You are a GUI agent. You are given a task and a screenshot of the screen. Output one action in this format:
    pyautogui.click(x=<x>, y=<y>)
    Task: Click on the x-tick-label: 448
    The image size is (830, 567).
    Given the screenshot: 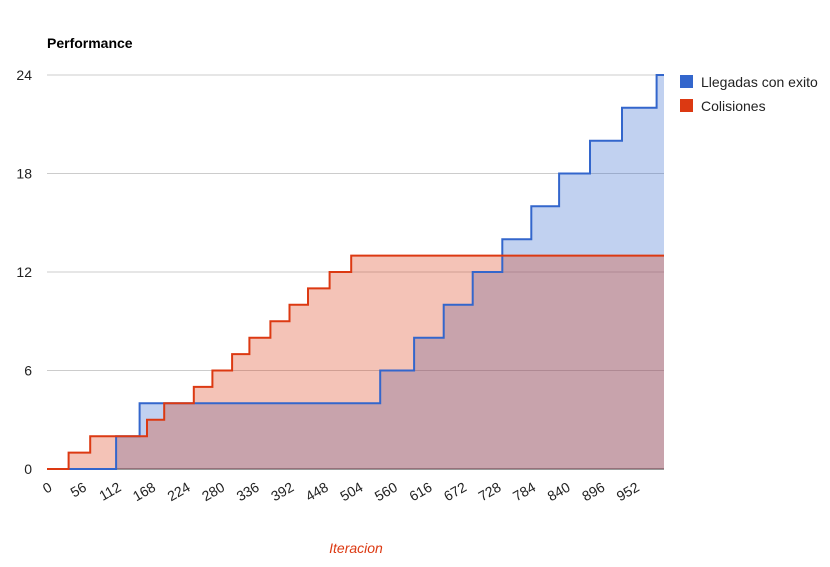 What is the action you would take?
    pyautogui.click(x=317, y=492)
    